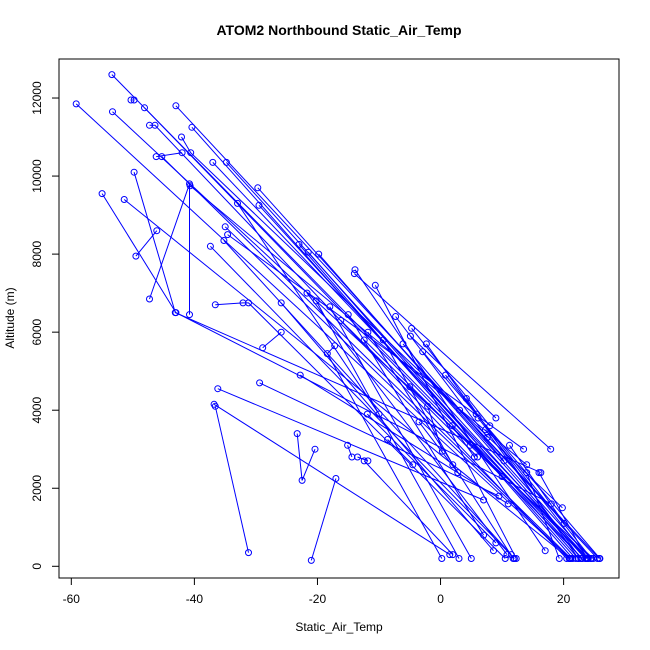  I want to click on x-tick-label: 20, so click(564, 599).